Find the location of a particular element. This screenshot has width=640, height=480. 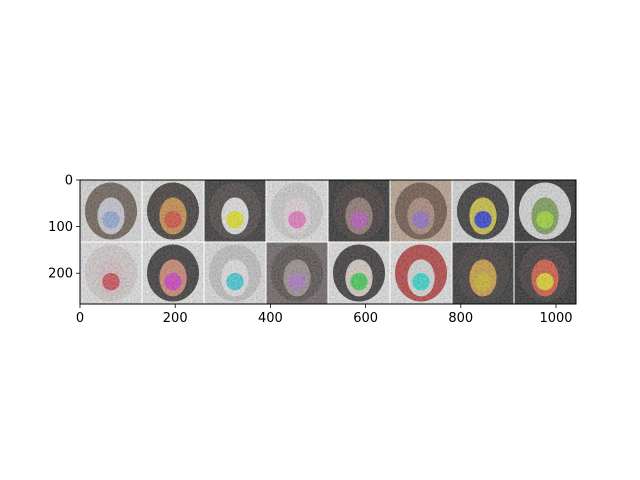

y-tick-label: 0 is located at coordinates (69, 181).